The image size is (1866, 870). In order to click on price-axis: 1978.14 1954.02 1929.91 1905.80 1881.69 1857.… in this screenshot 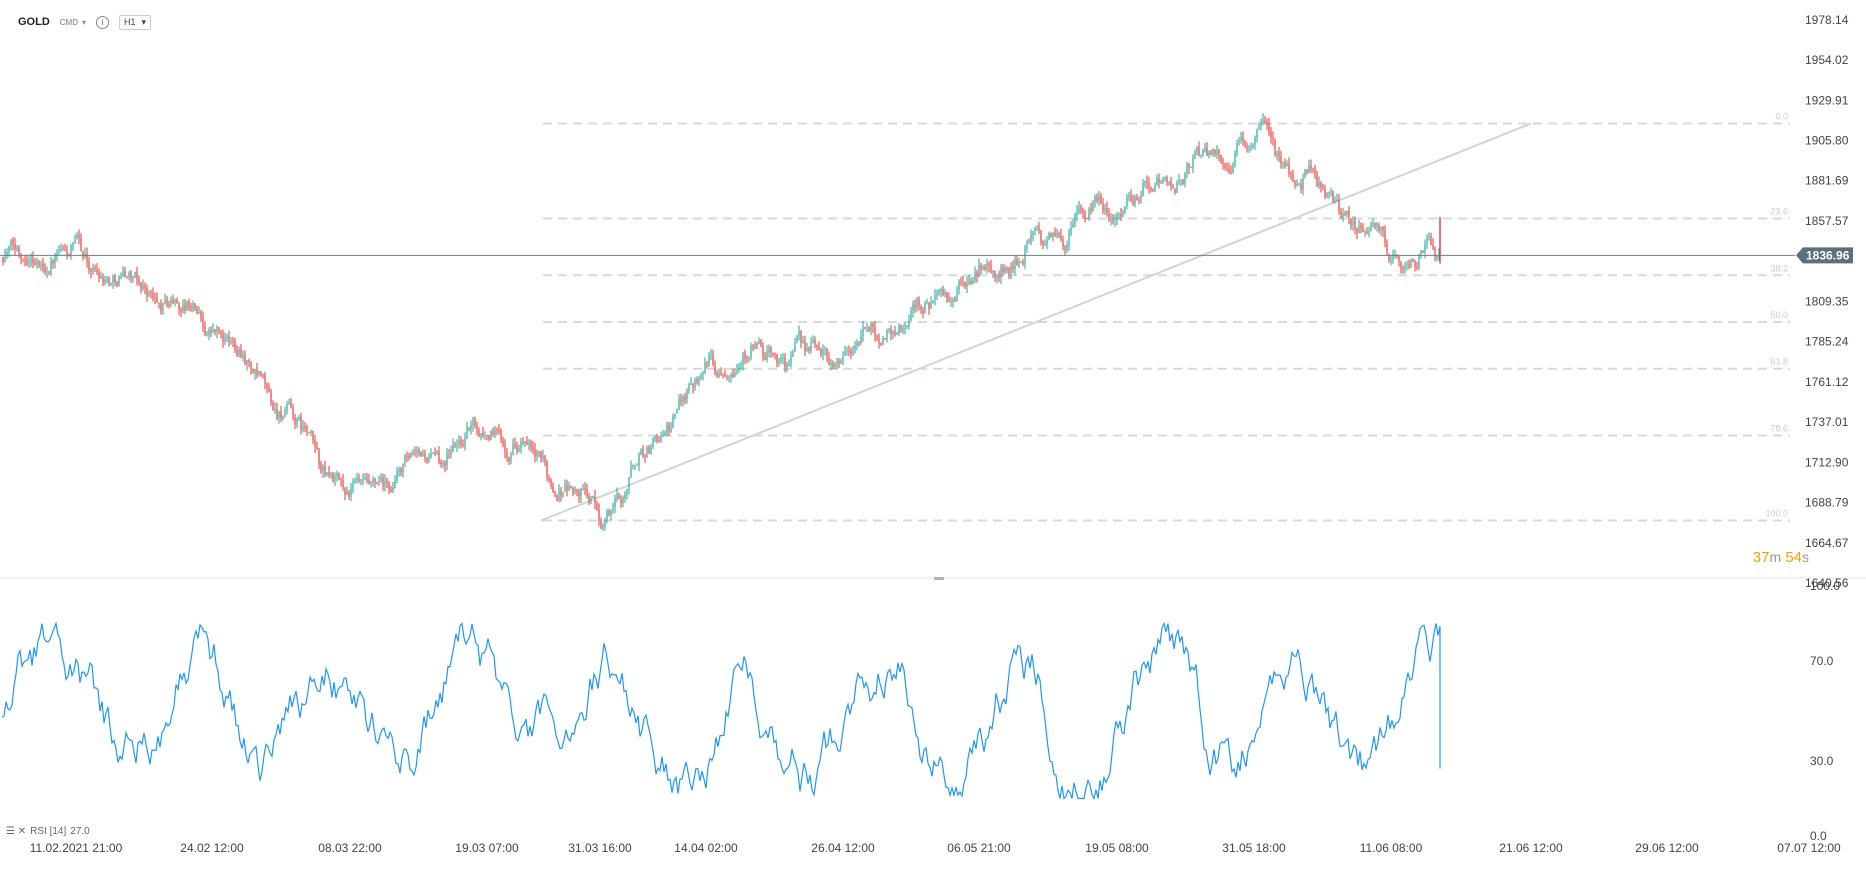, I will do `click(1827, 301)`.